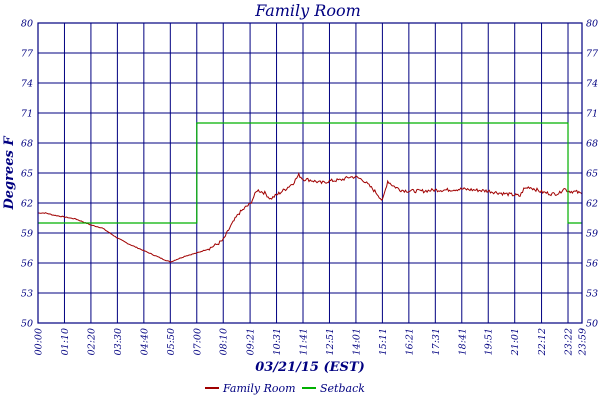 This screenshot has width=600, height=404. I want to click on x-tick-label: 23:22, so click(569, 342).